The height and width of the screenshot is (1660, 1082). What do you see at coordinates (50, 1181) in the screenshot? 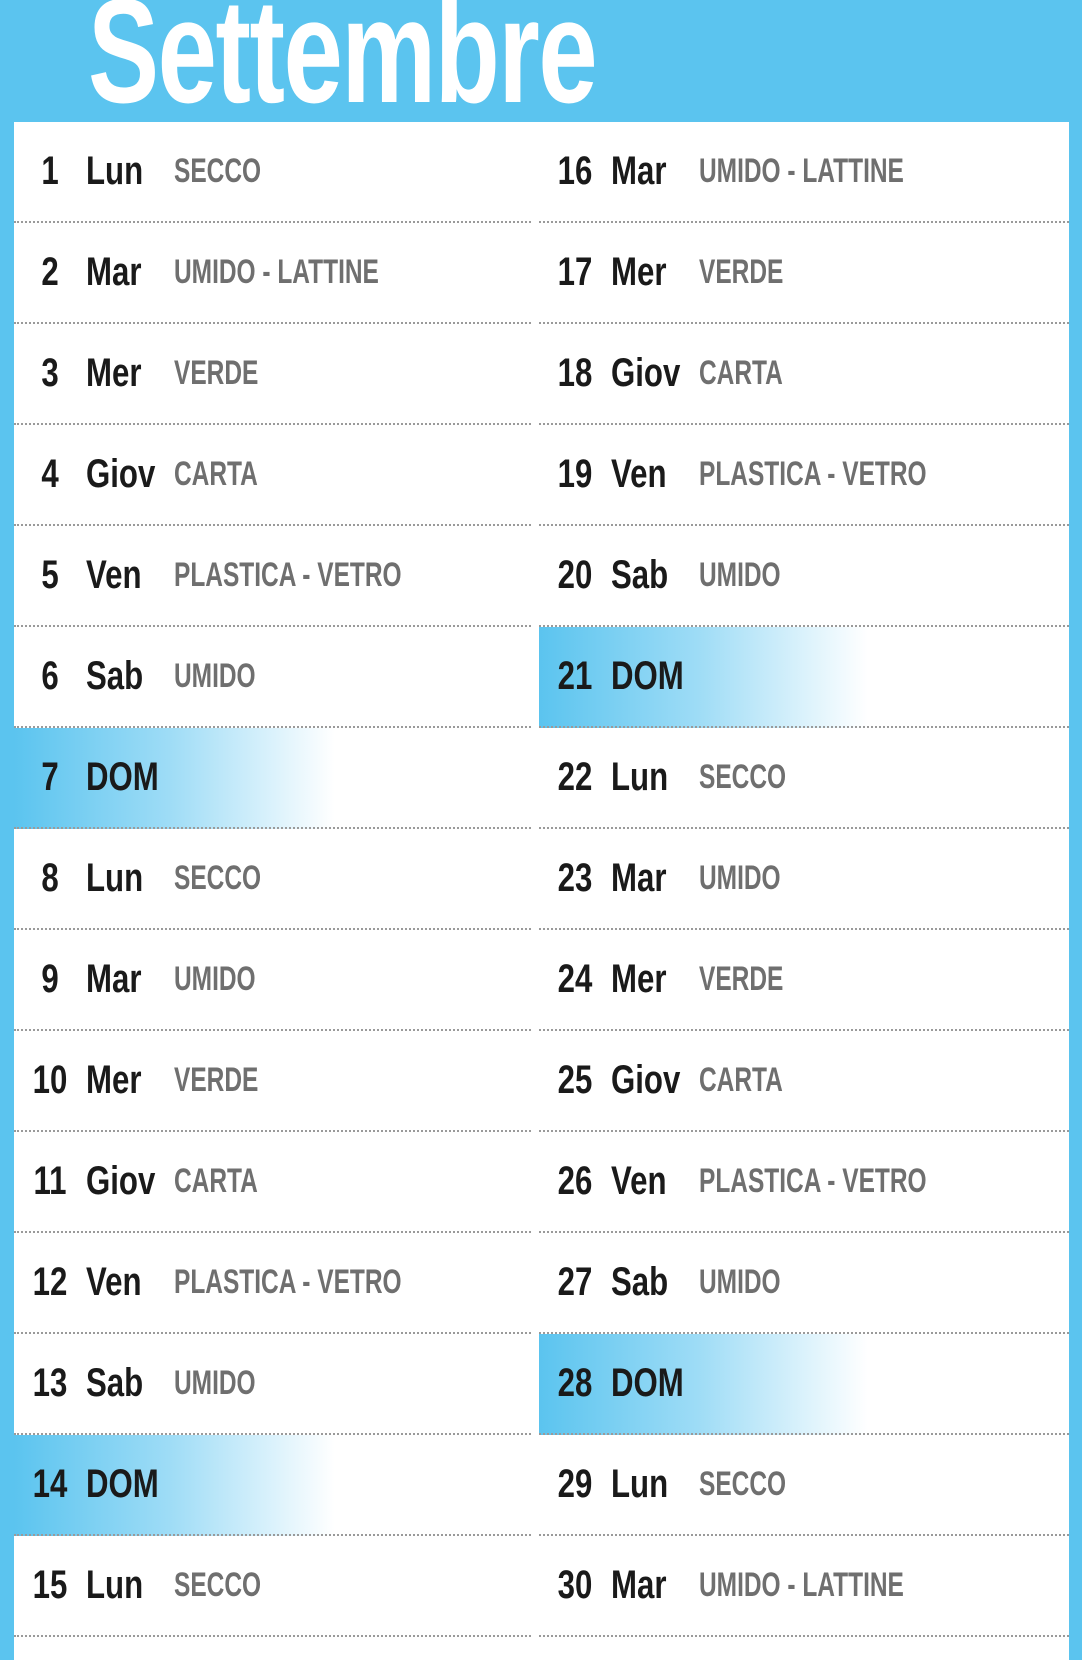
I see `day-number: 11` at bounding box center [50, 1181].